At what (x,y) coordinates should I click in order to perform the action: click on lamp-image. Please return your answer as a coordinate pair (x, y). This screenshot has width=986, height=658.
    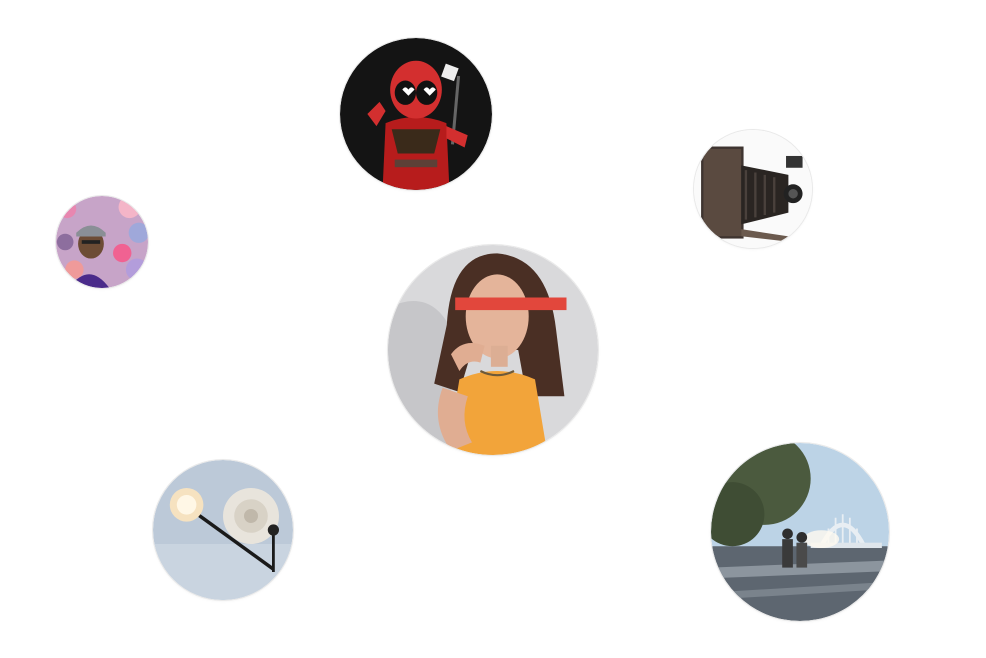
    Looking at the image, I should click on (223, 530).